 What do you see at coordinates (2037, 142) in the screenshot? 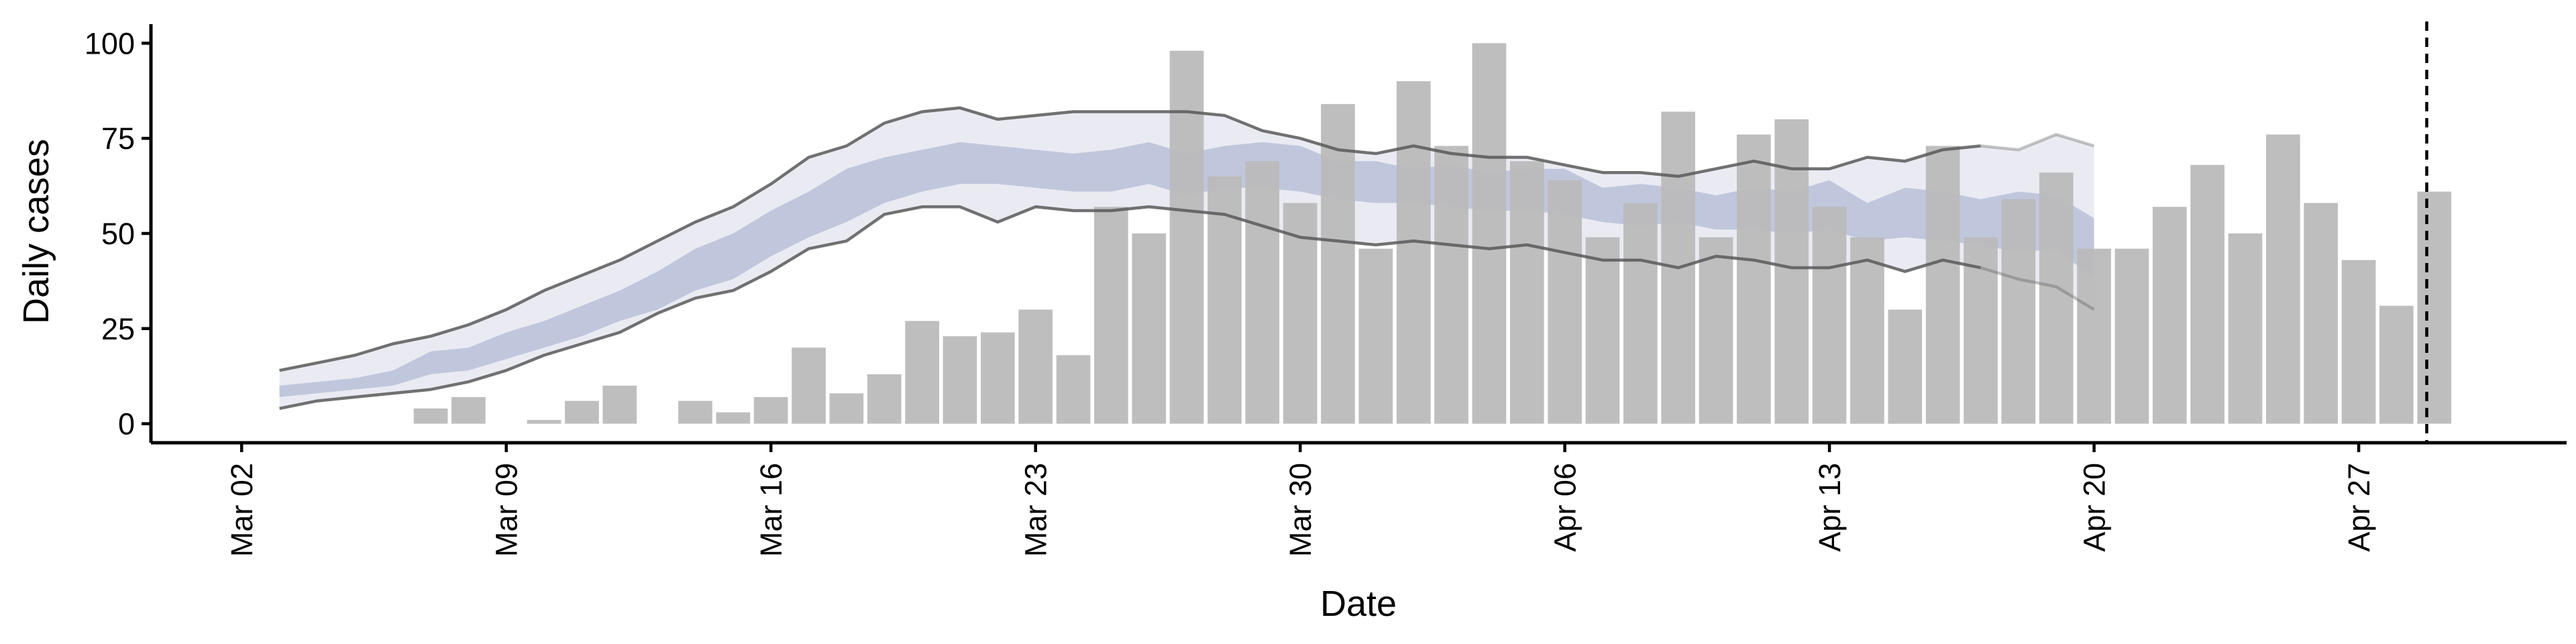
I see `upper-bound-line-nowcast` at bounding box center [2037, 142].